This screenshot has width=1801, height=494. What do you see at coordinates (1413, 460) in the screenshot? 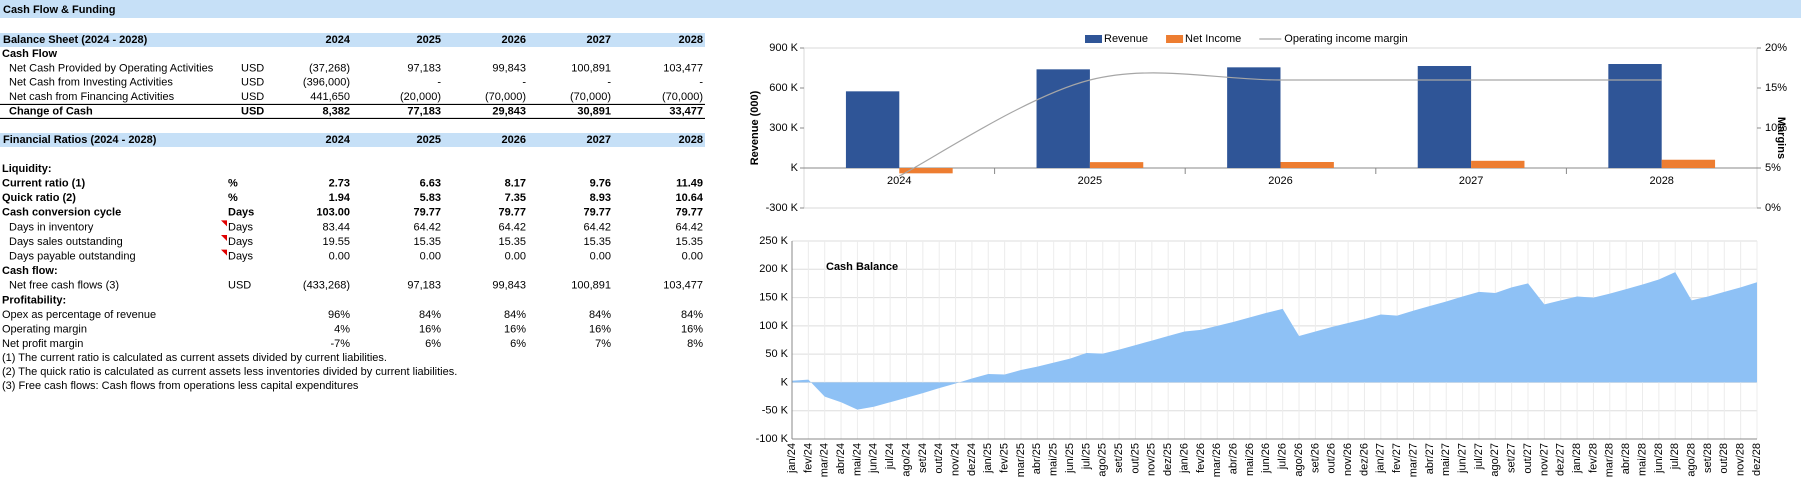
I see `x-tick-label: mar/27` at bounding box center [1413, 460].